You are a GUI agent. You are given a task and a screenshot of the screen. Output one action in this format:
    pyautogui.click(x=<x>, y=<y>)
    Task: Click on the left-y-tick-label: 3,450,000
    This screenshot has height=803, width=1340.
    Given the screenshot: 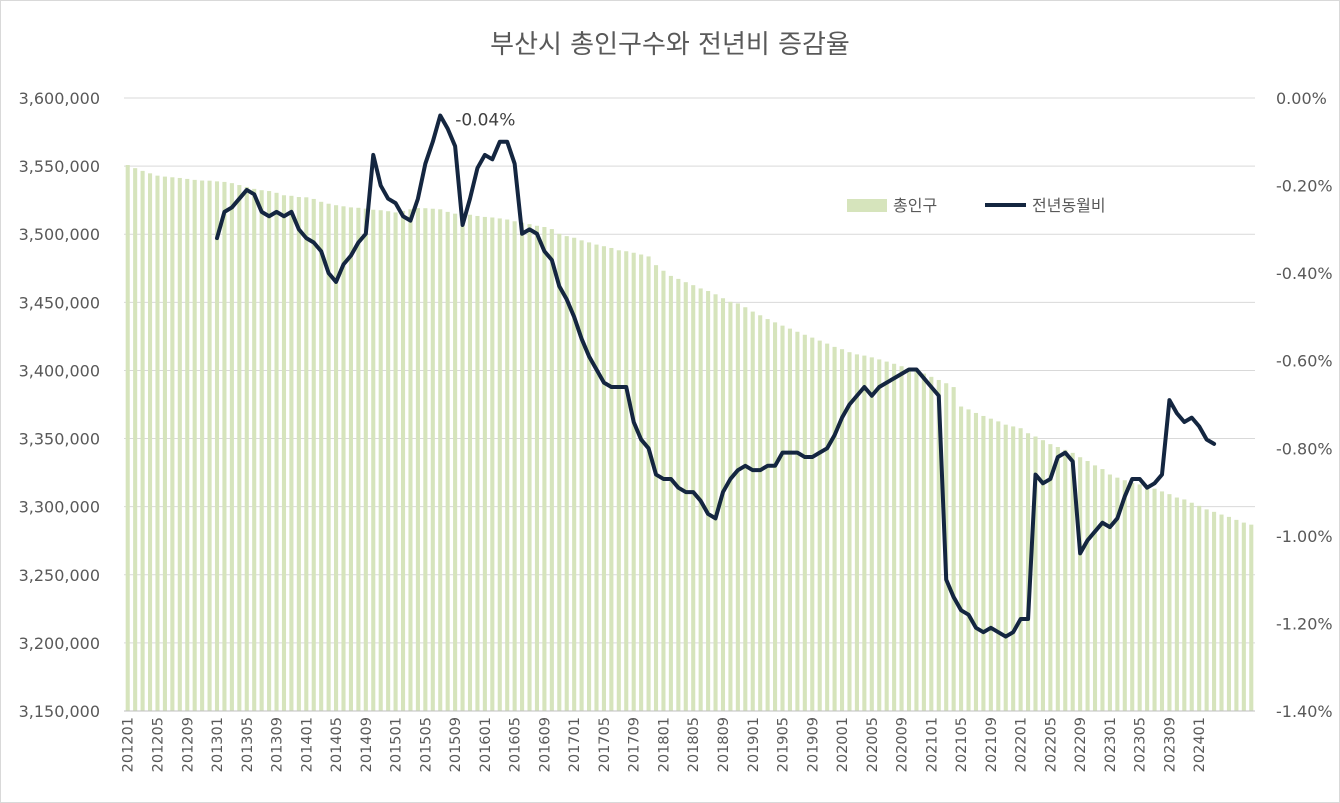 What is the action you would take?
    pyautogui.click(x=59, y=302)
    